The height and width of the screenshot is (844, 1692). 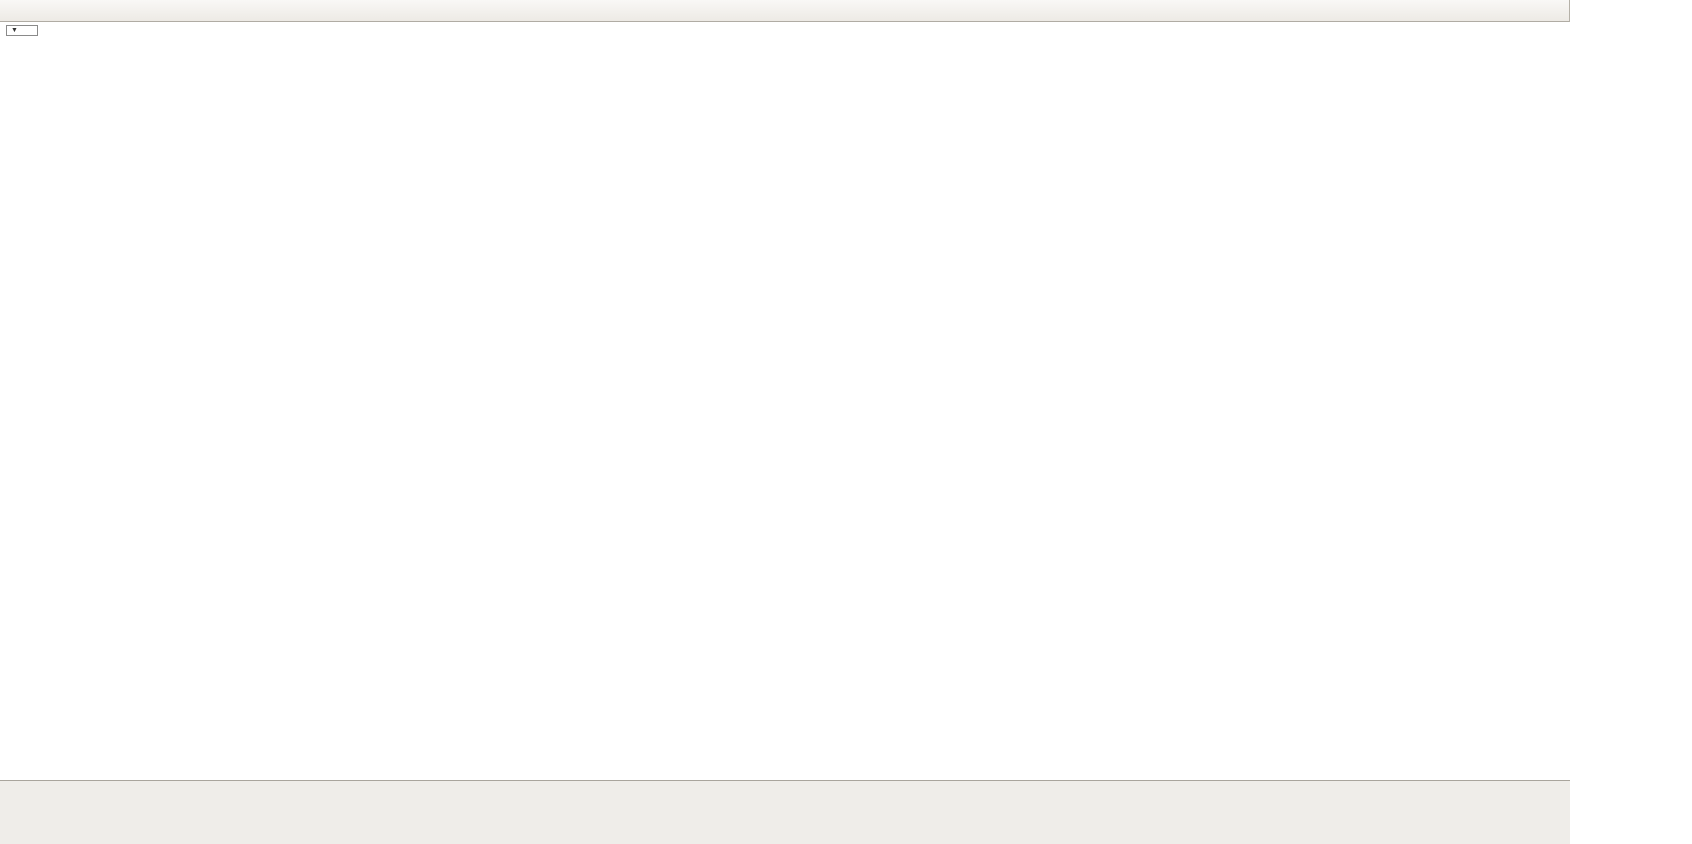 What do you see at coordinates (22, 30) in the screenshot?
I see `symbol-info-box: ▼` at bounding box center [22, 30].